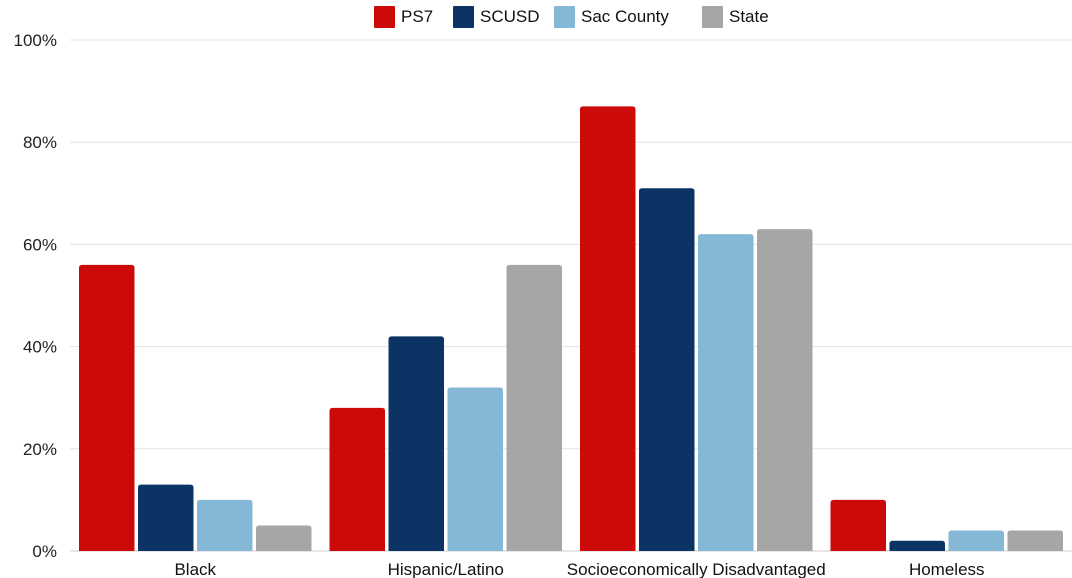 The height and width of the screenshot is (578, 1072). I want to click on legend-label: SCUSD, so click(510, 16).